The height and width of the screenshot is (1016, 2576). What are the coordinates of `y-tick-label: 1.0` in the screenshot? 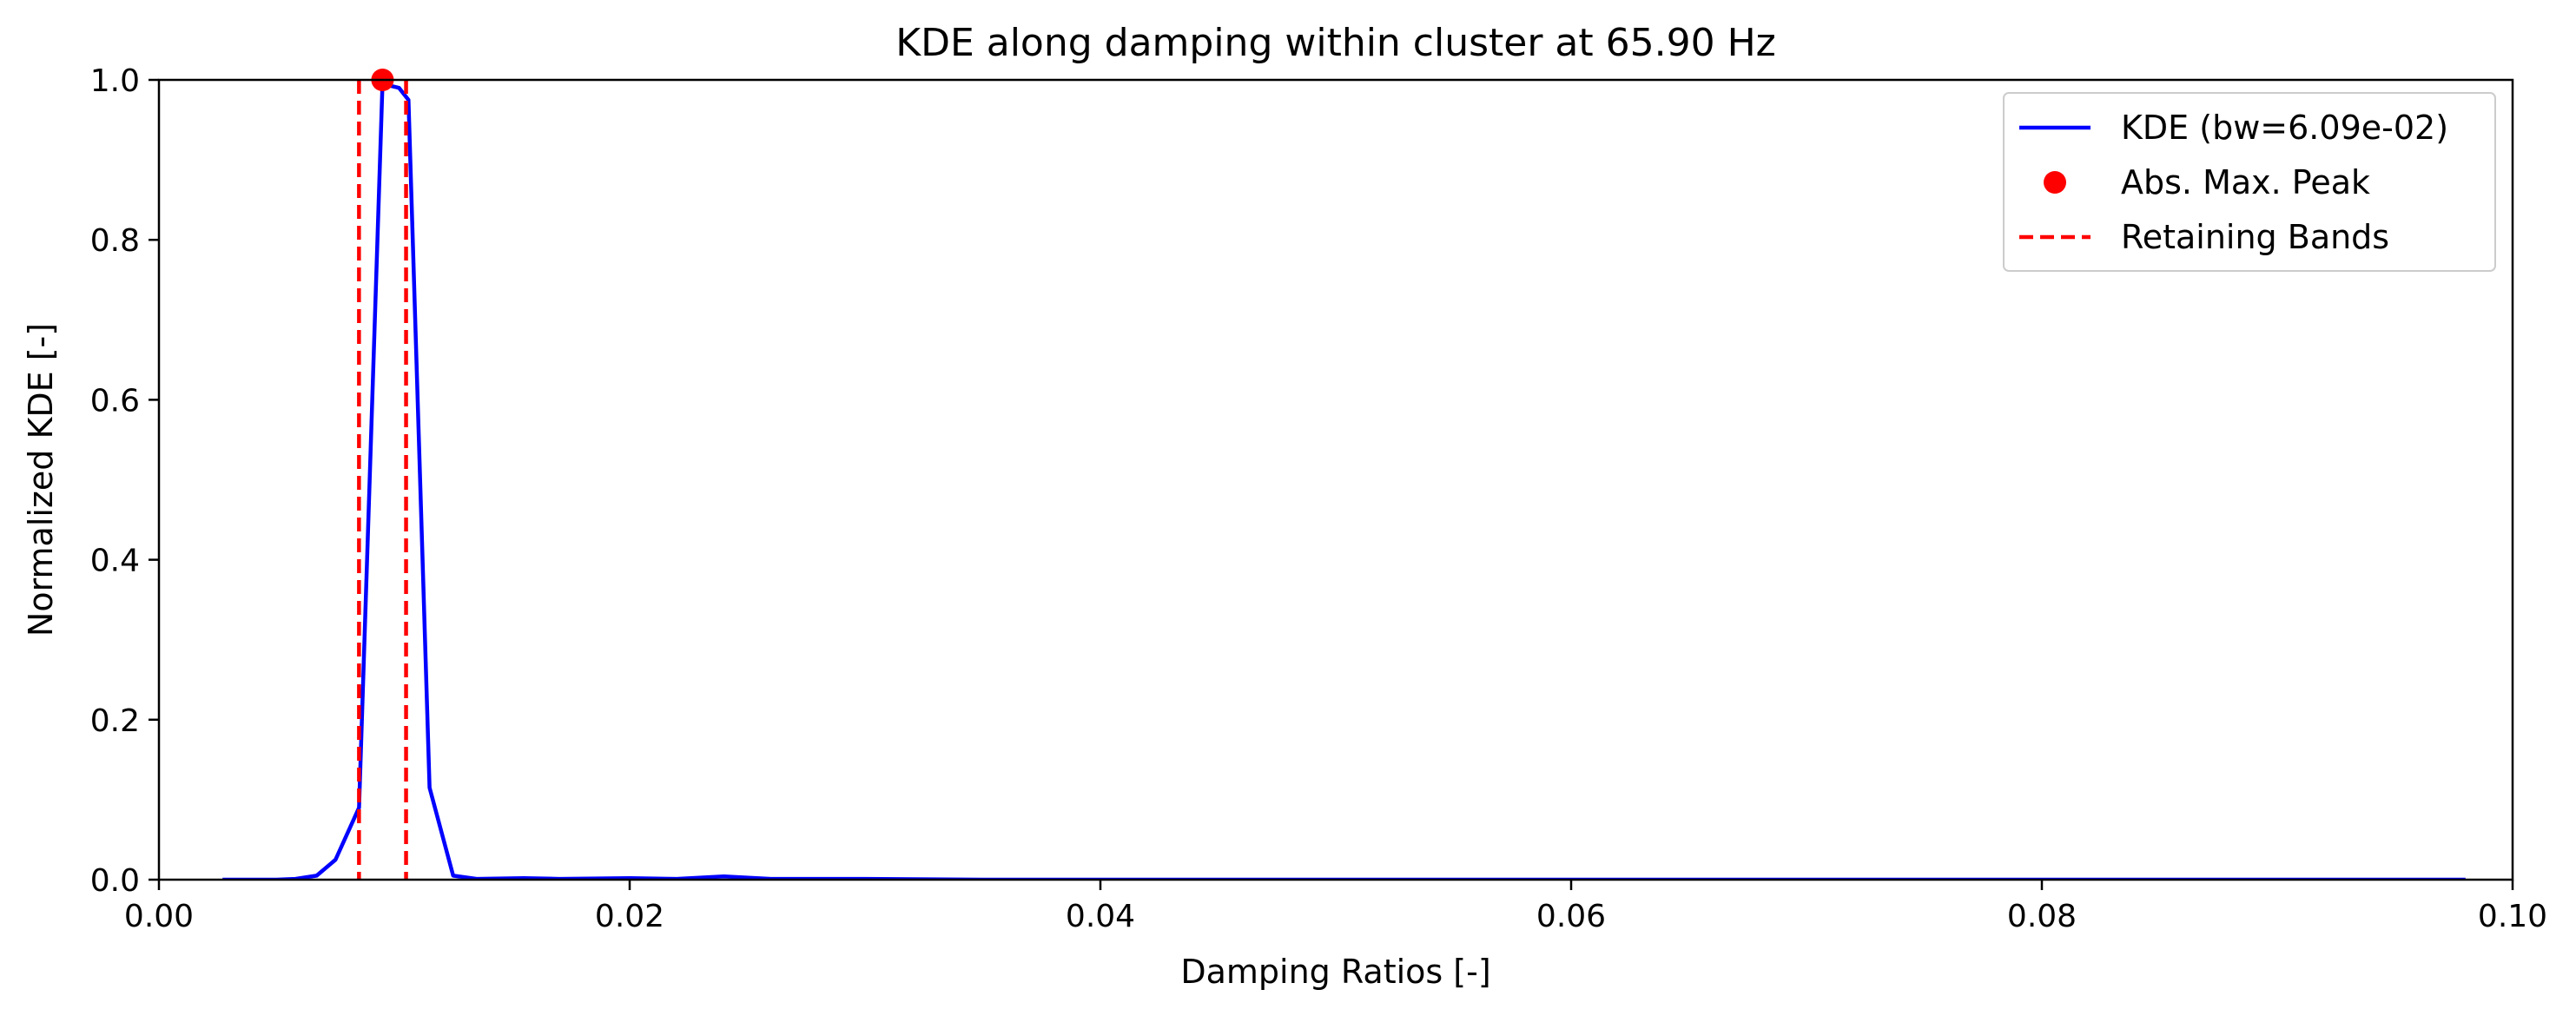 It's located at (115, 81).